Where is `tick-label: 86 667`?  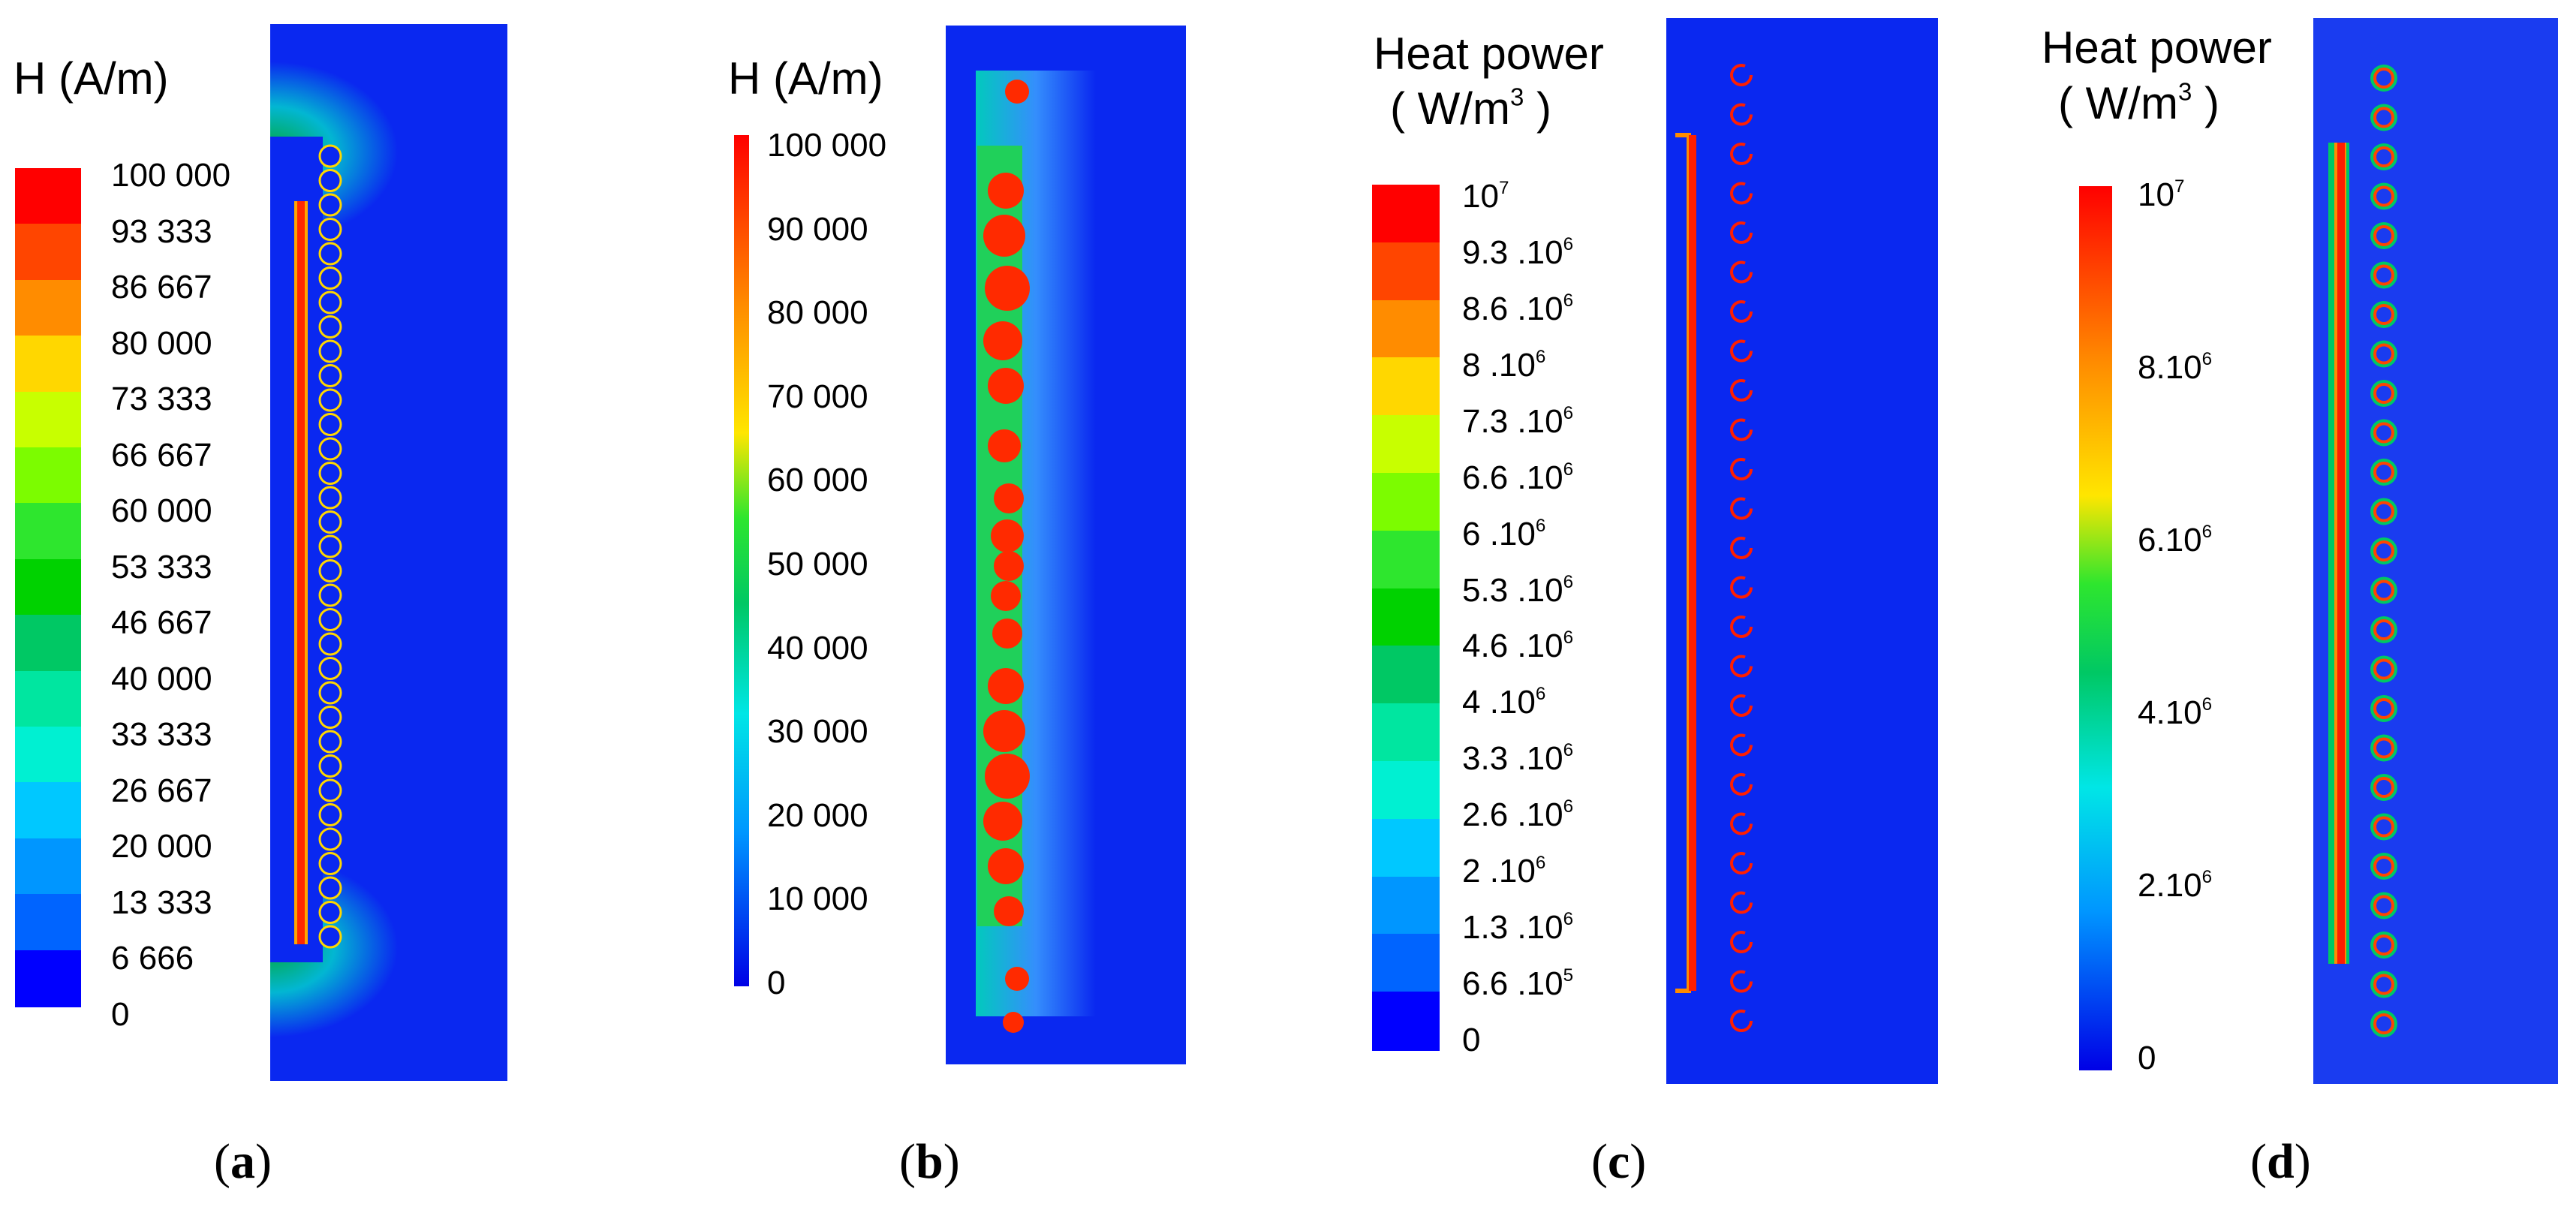 tick-label: 86 667 is located at coordinates (161, 287).